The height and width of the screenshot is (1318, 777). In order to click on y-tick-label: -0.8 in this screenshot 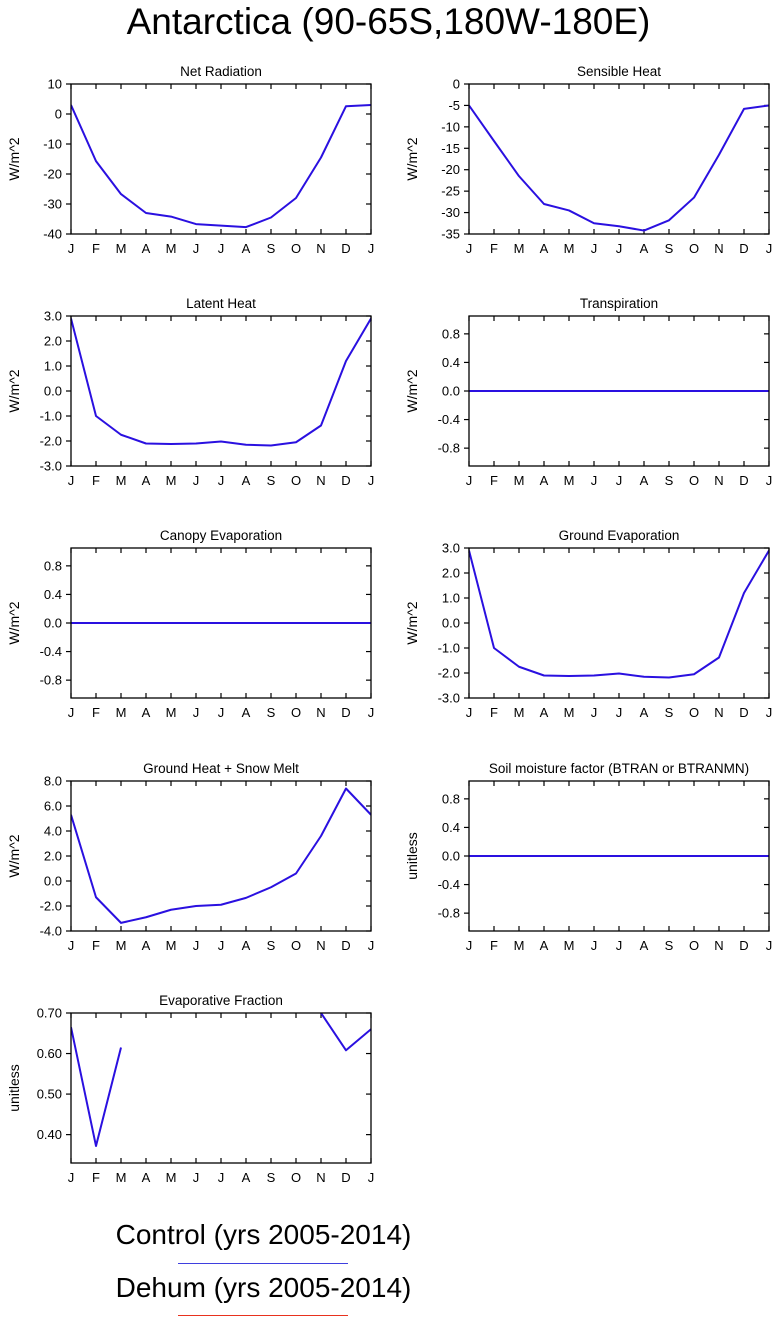, I will do `click(449, 448)`.